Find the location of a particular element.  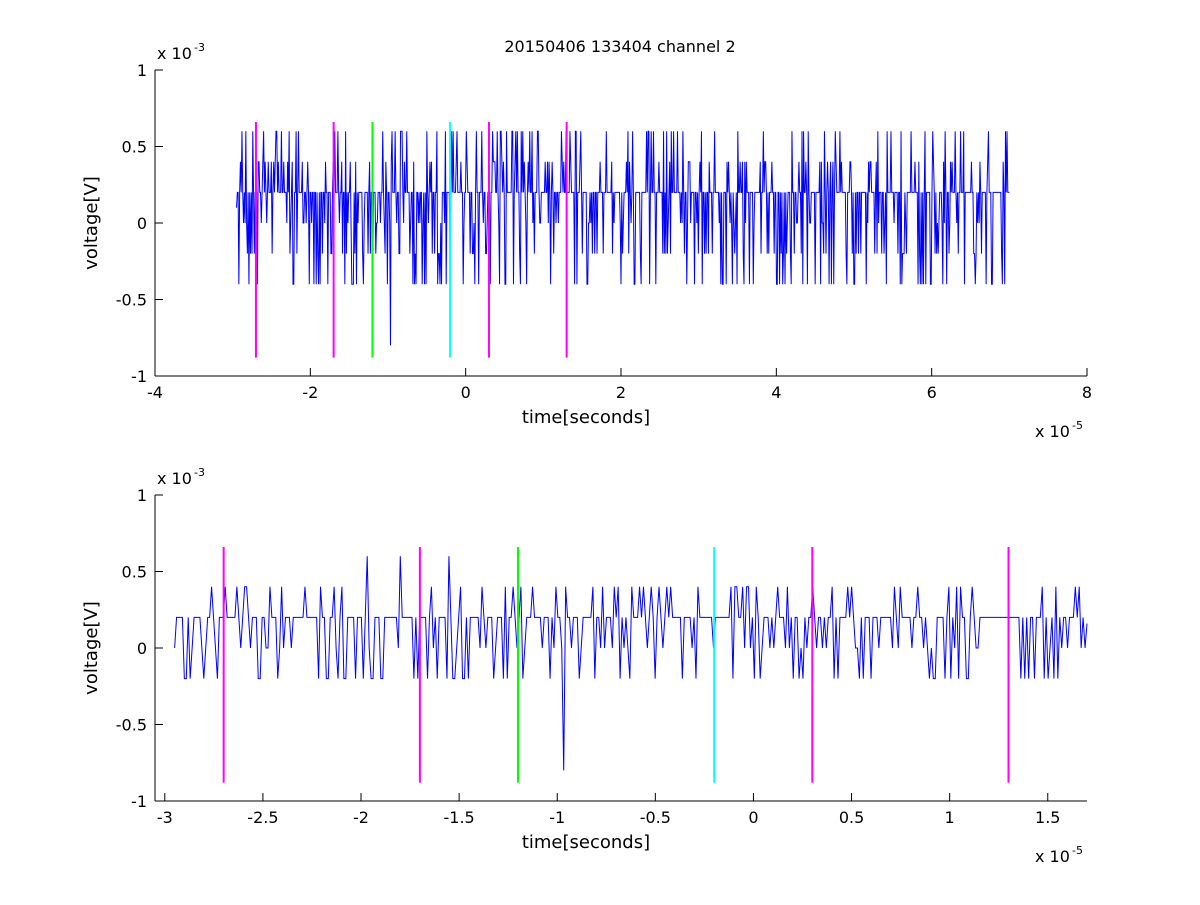

x-tick-label: 0.5 is located at coordinates (851, 817).